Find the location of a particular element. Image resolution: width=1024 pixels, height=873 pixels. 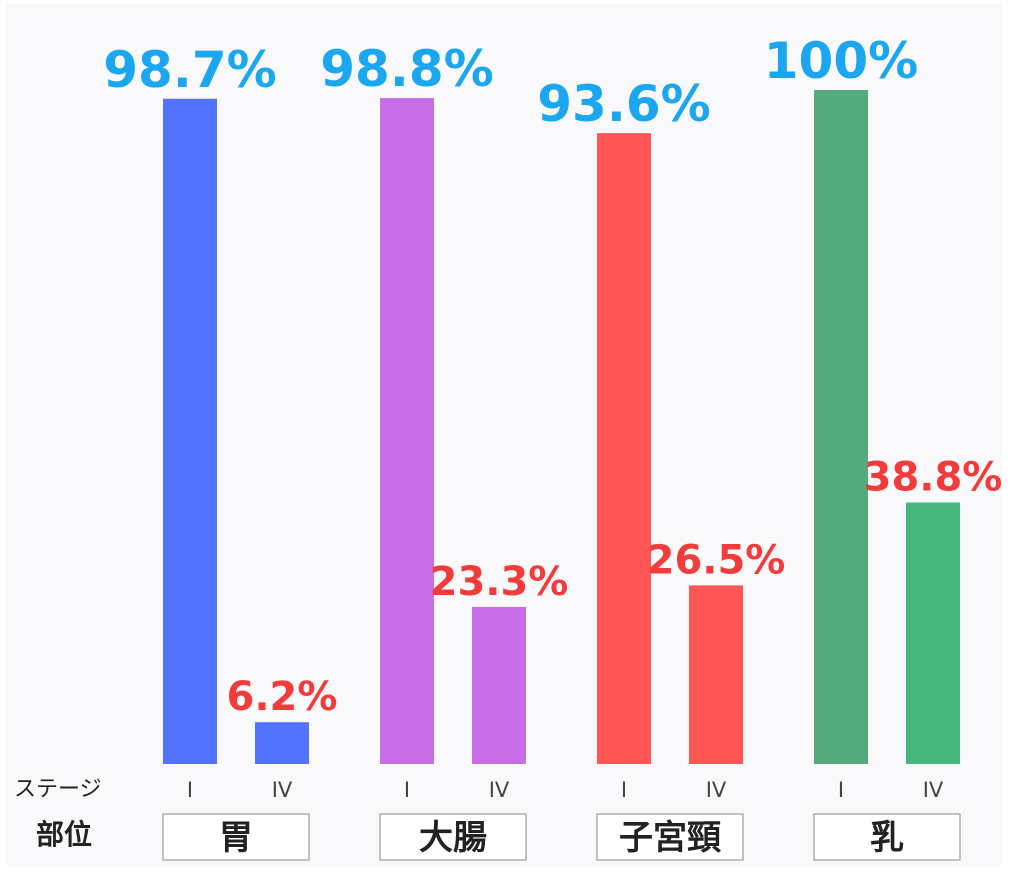

bar-1-stage-I is located at coordinates (190, 431).